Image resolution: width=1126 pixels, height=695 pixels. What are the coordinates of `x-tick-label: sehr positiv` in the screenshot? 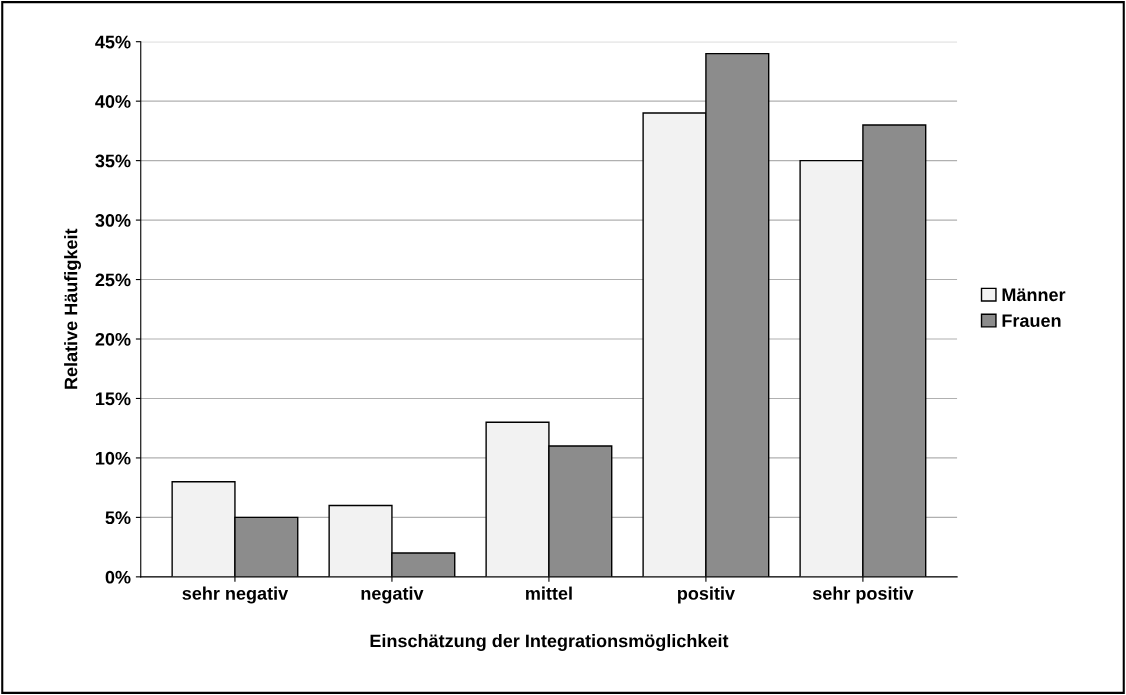 It's located at (863, 595).